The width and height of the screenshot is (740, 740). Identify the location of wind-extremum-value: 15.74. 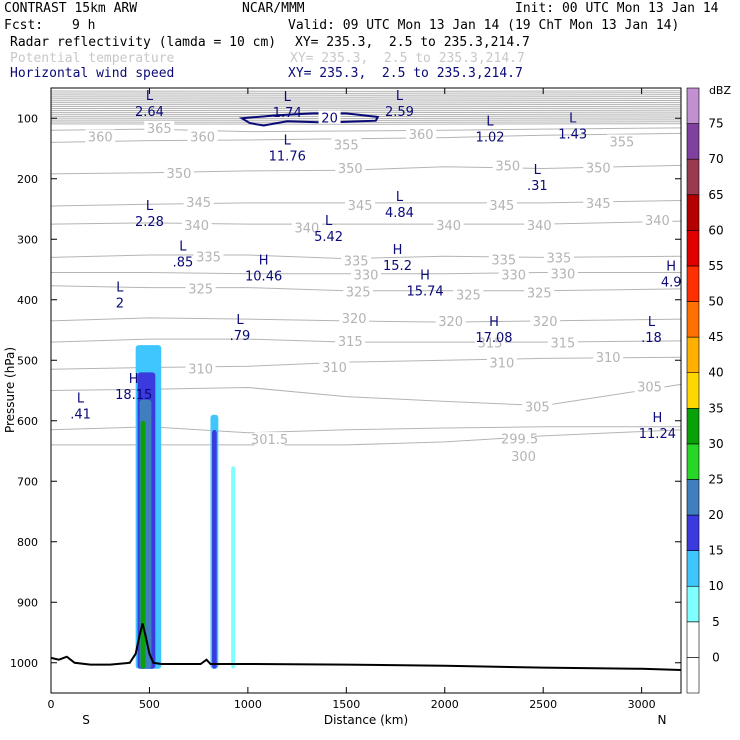
(424, 292).